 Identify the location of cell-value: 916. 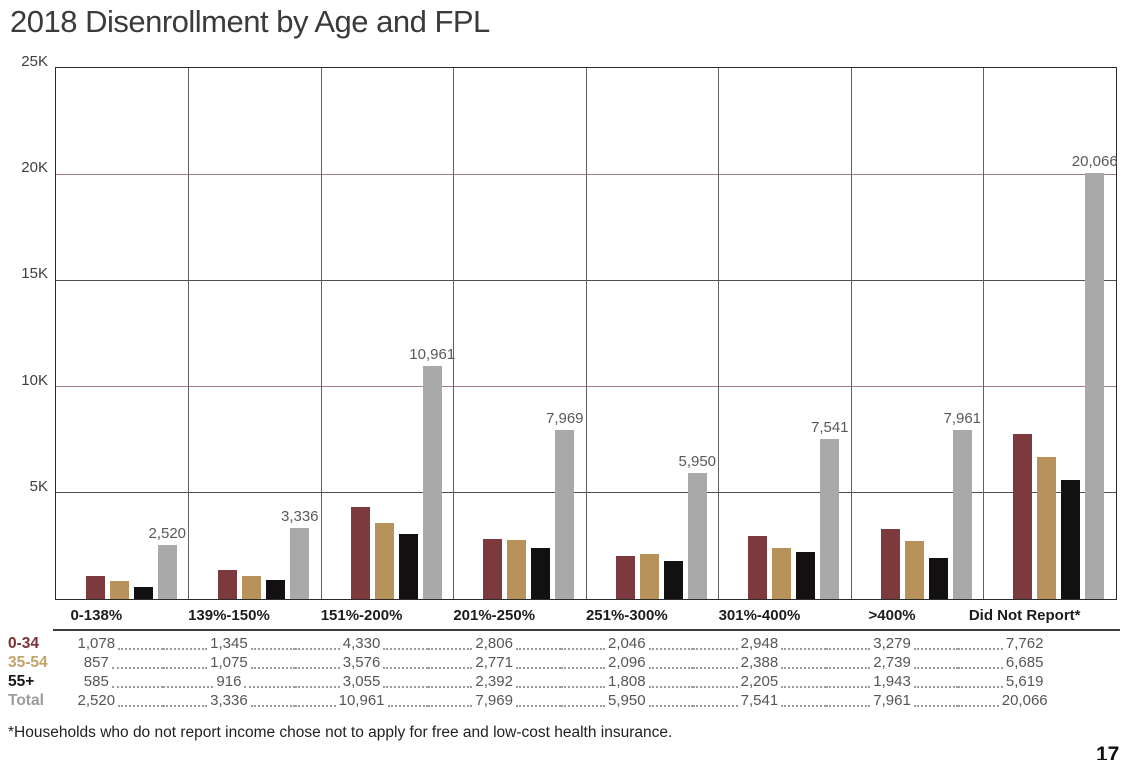
(229, 681).